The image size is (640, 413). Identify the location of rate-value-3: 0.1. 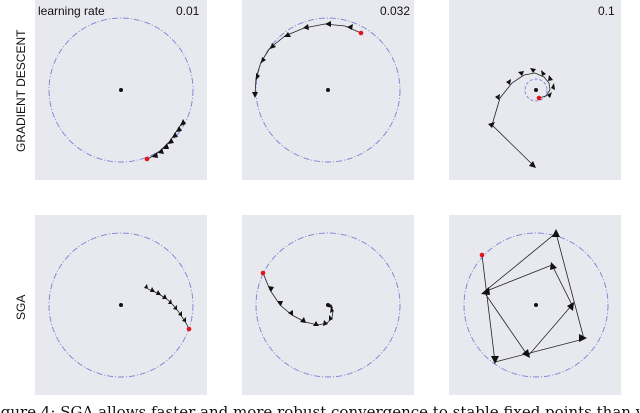
(606, 11).